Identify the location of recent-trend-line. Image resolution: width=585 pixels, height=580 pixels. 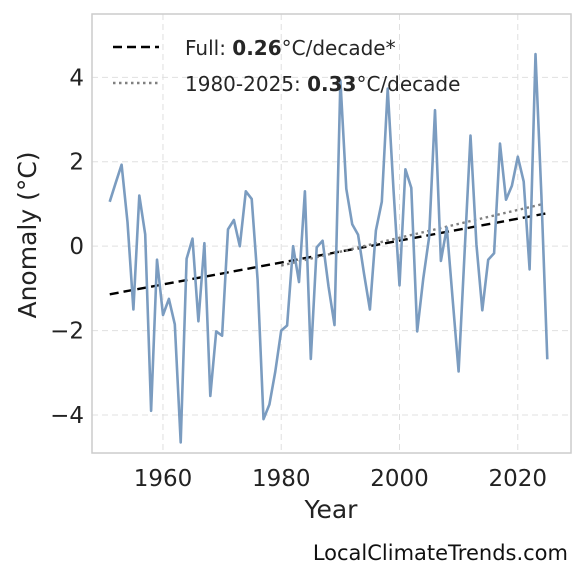
(411, 235).